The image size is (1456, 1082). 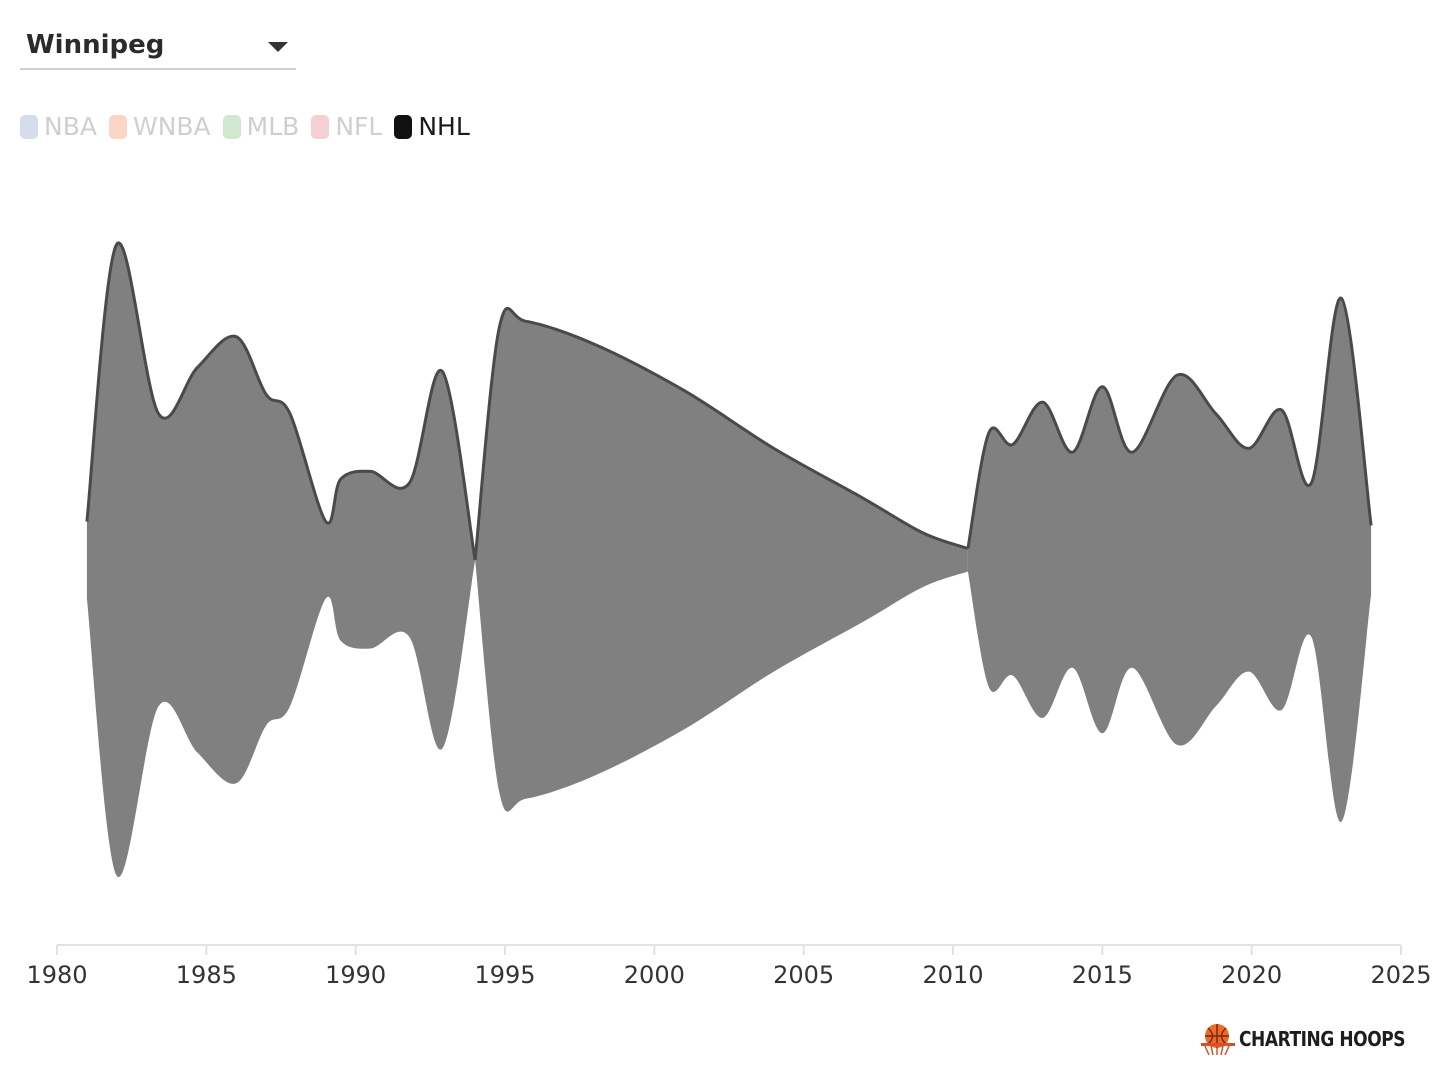 I want to click on x-tick-label: 1990, so click(x=355, y=975).